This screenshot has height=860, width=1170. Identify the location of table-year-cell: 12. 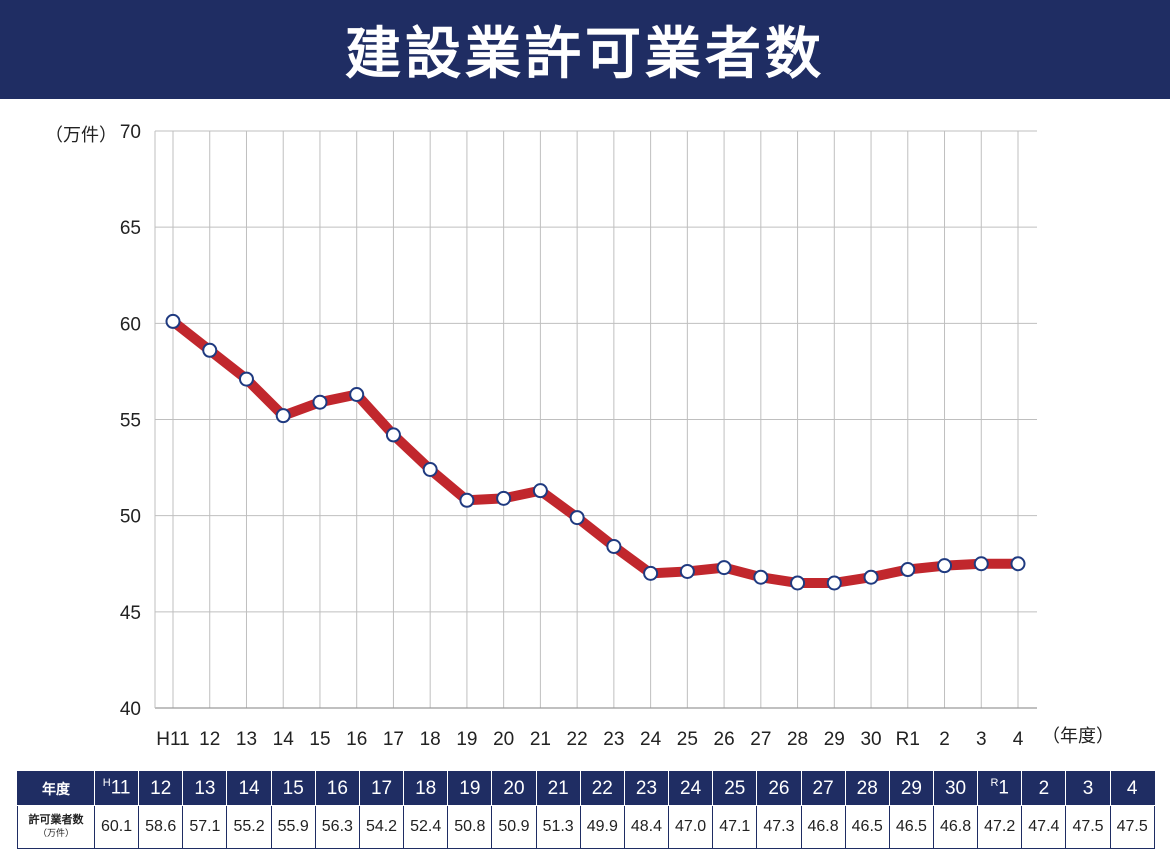
(161, 788).